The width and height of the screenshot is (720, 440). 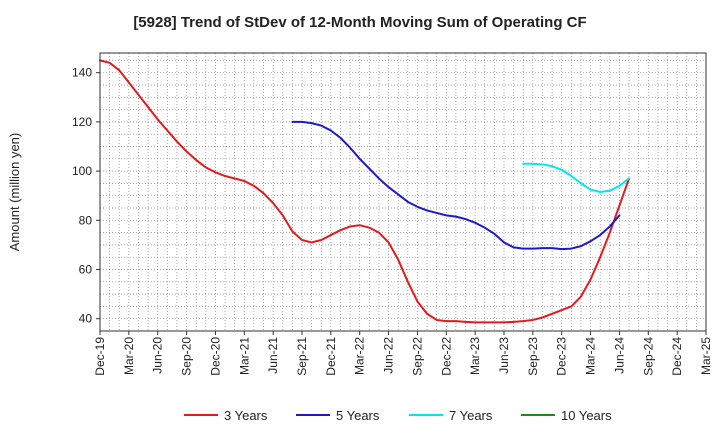 What do you see at coordinates (82, 73) in the screenshot?
I see `y-tick-label: 140` at bounding box center [82, 73].